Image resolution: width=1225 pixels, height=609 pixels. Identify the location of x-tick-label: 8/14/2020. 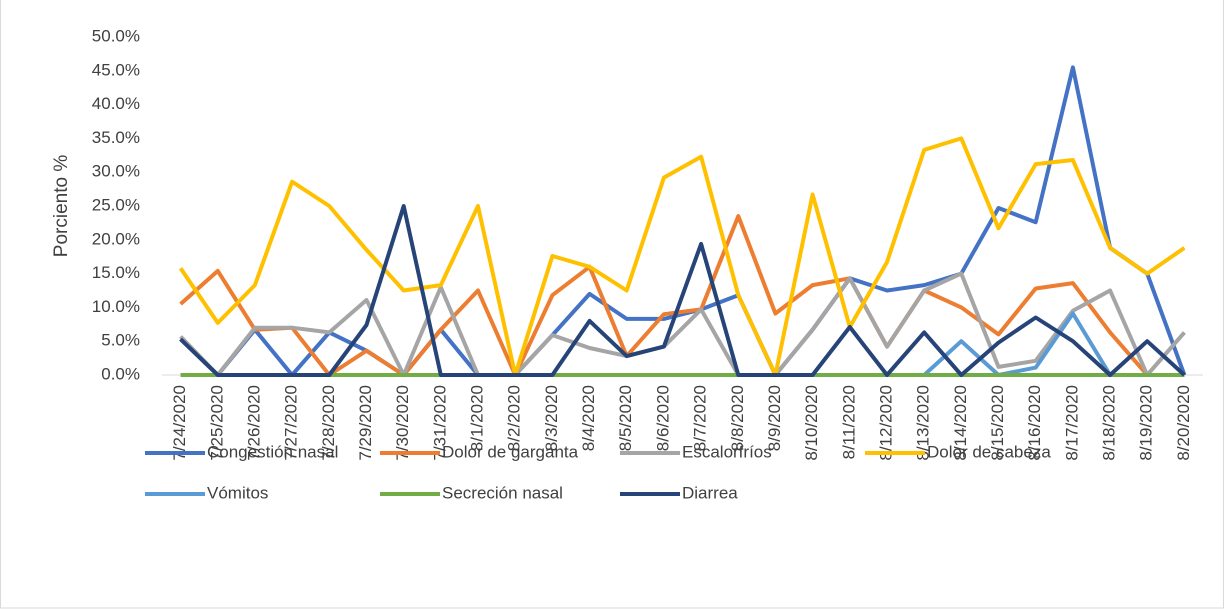
(960, 423).